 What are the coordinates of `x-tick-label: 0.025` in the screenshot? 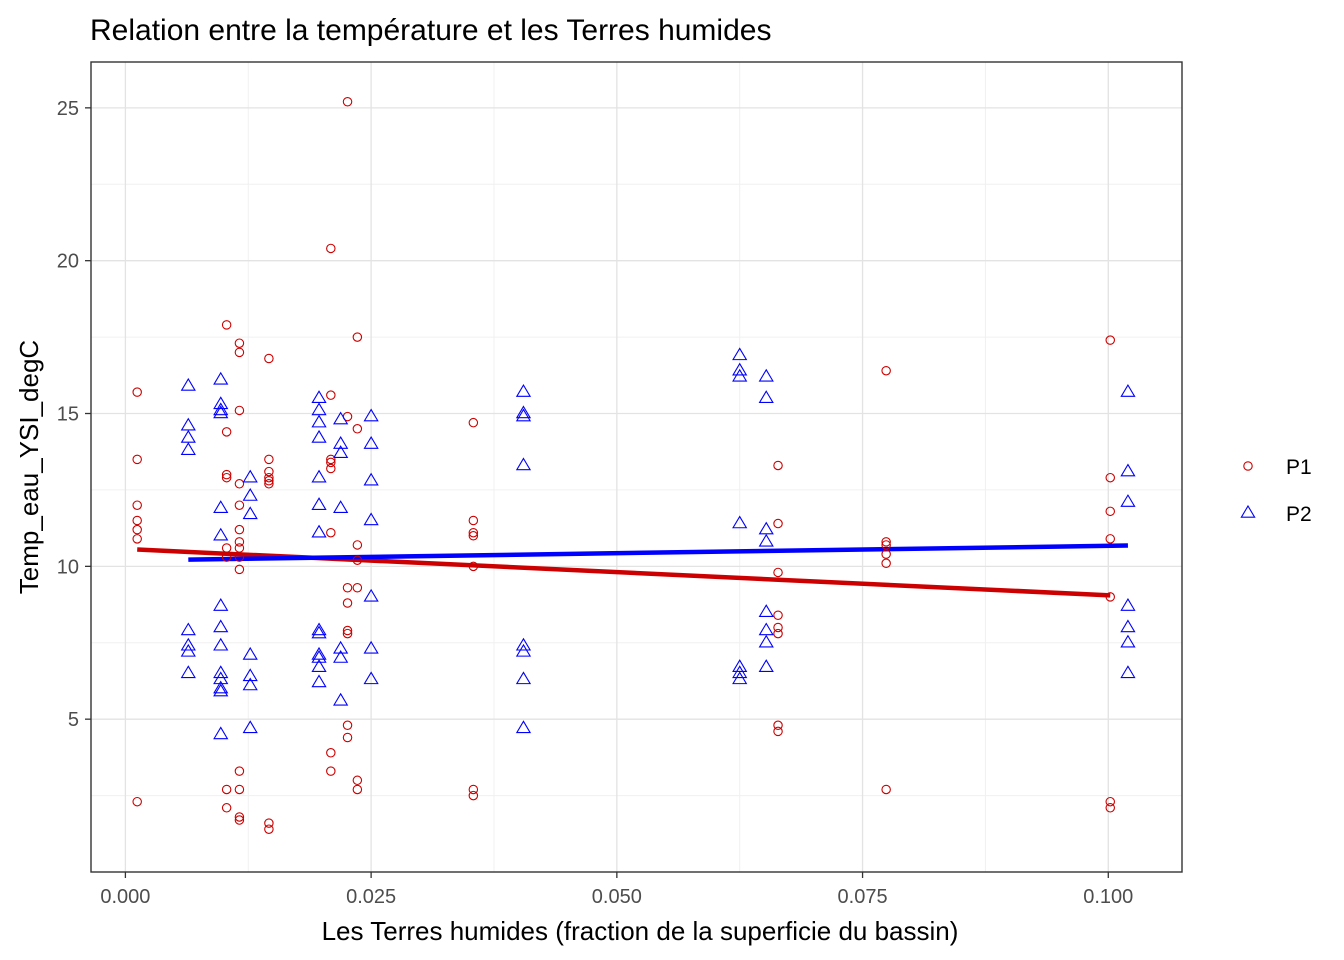 It's located at (371, 897).